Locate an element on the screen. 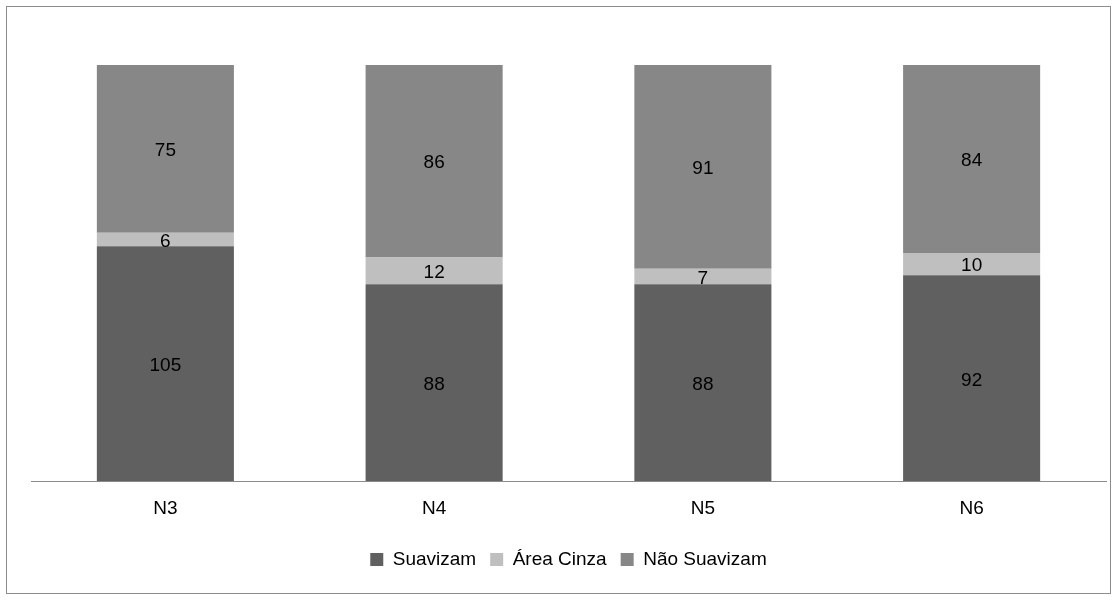 This screenshot has width=1119, height=602. data-label: 10 is located at coordinates (972, 265).